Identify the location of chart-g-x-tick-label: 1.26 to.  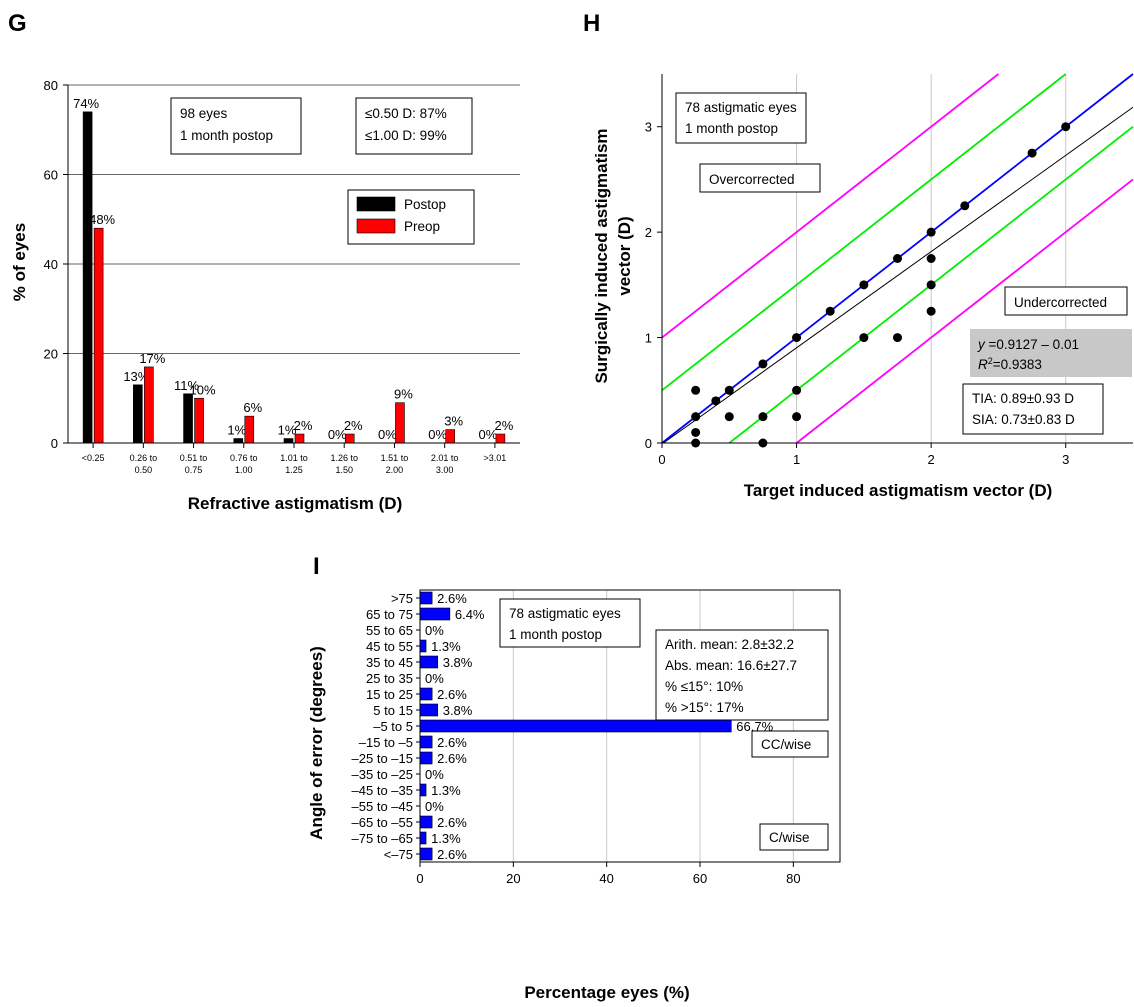
(344, 458).